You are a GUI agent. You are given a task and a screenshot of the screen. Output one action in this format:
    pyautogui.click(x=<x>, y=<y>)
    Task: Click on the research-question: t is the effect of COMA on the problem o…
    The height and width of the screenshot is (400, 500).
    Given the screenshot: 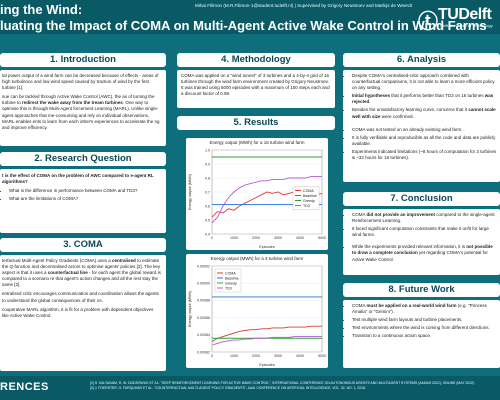 What is the action you would take?
    pyautogui.click(x=81, y=179)
    